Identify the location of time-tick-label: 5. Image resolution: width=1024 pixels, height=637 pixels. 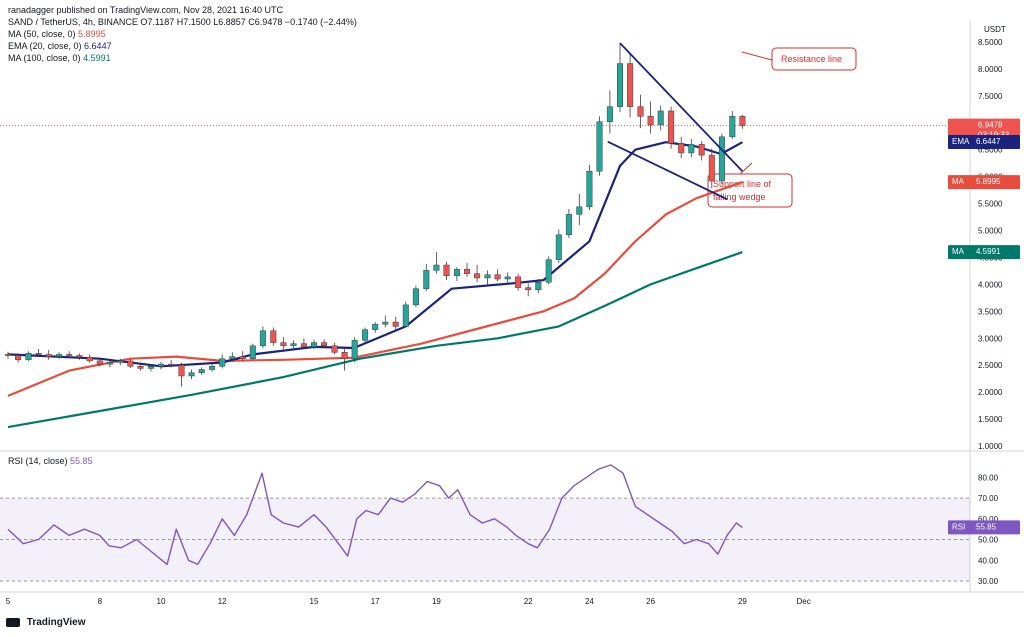
(8, 601).